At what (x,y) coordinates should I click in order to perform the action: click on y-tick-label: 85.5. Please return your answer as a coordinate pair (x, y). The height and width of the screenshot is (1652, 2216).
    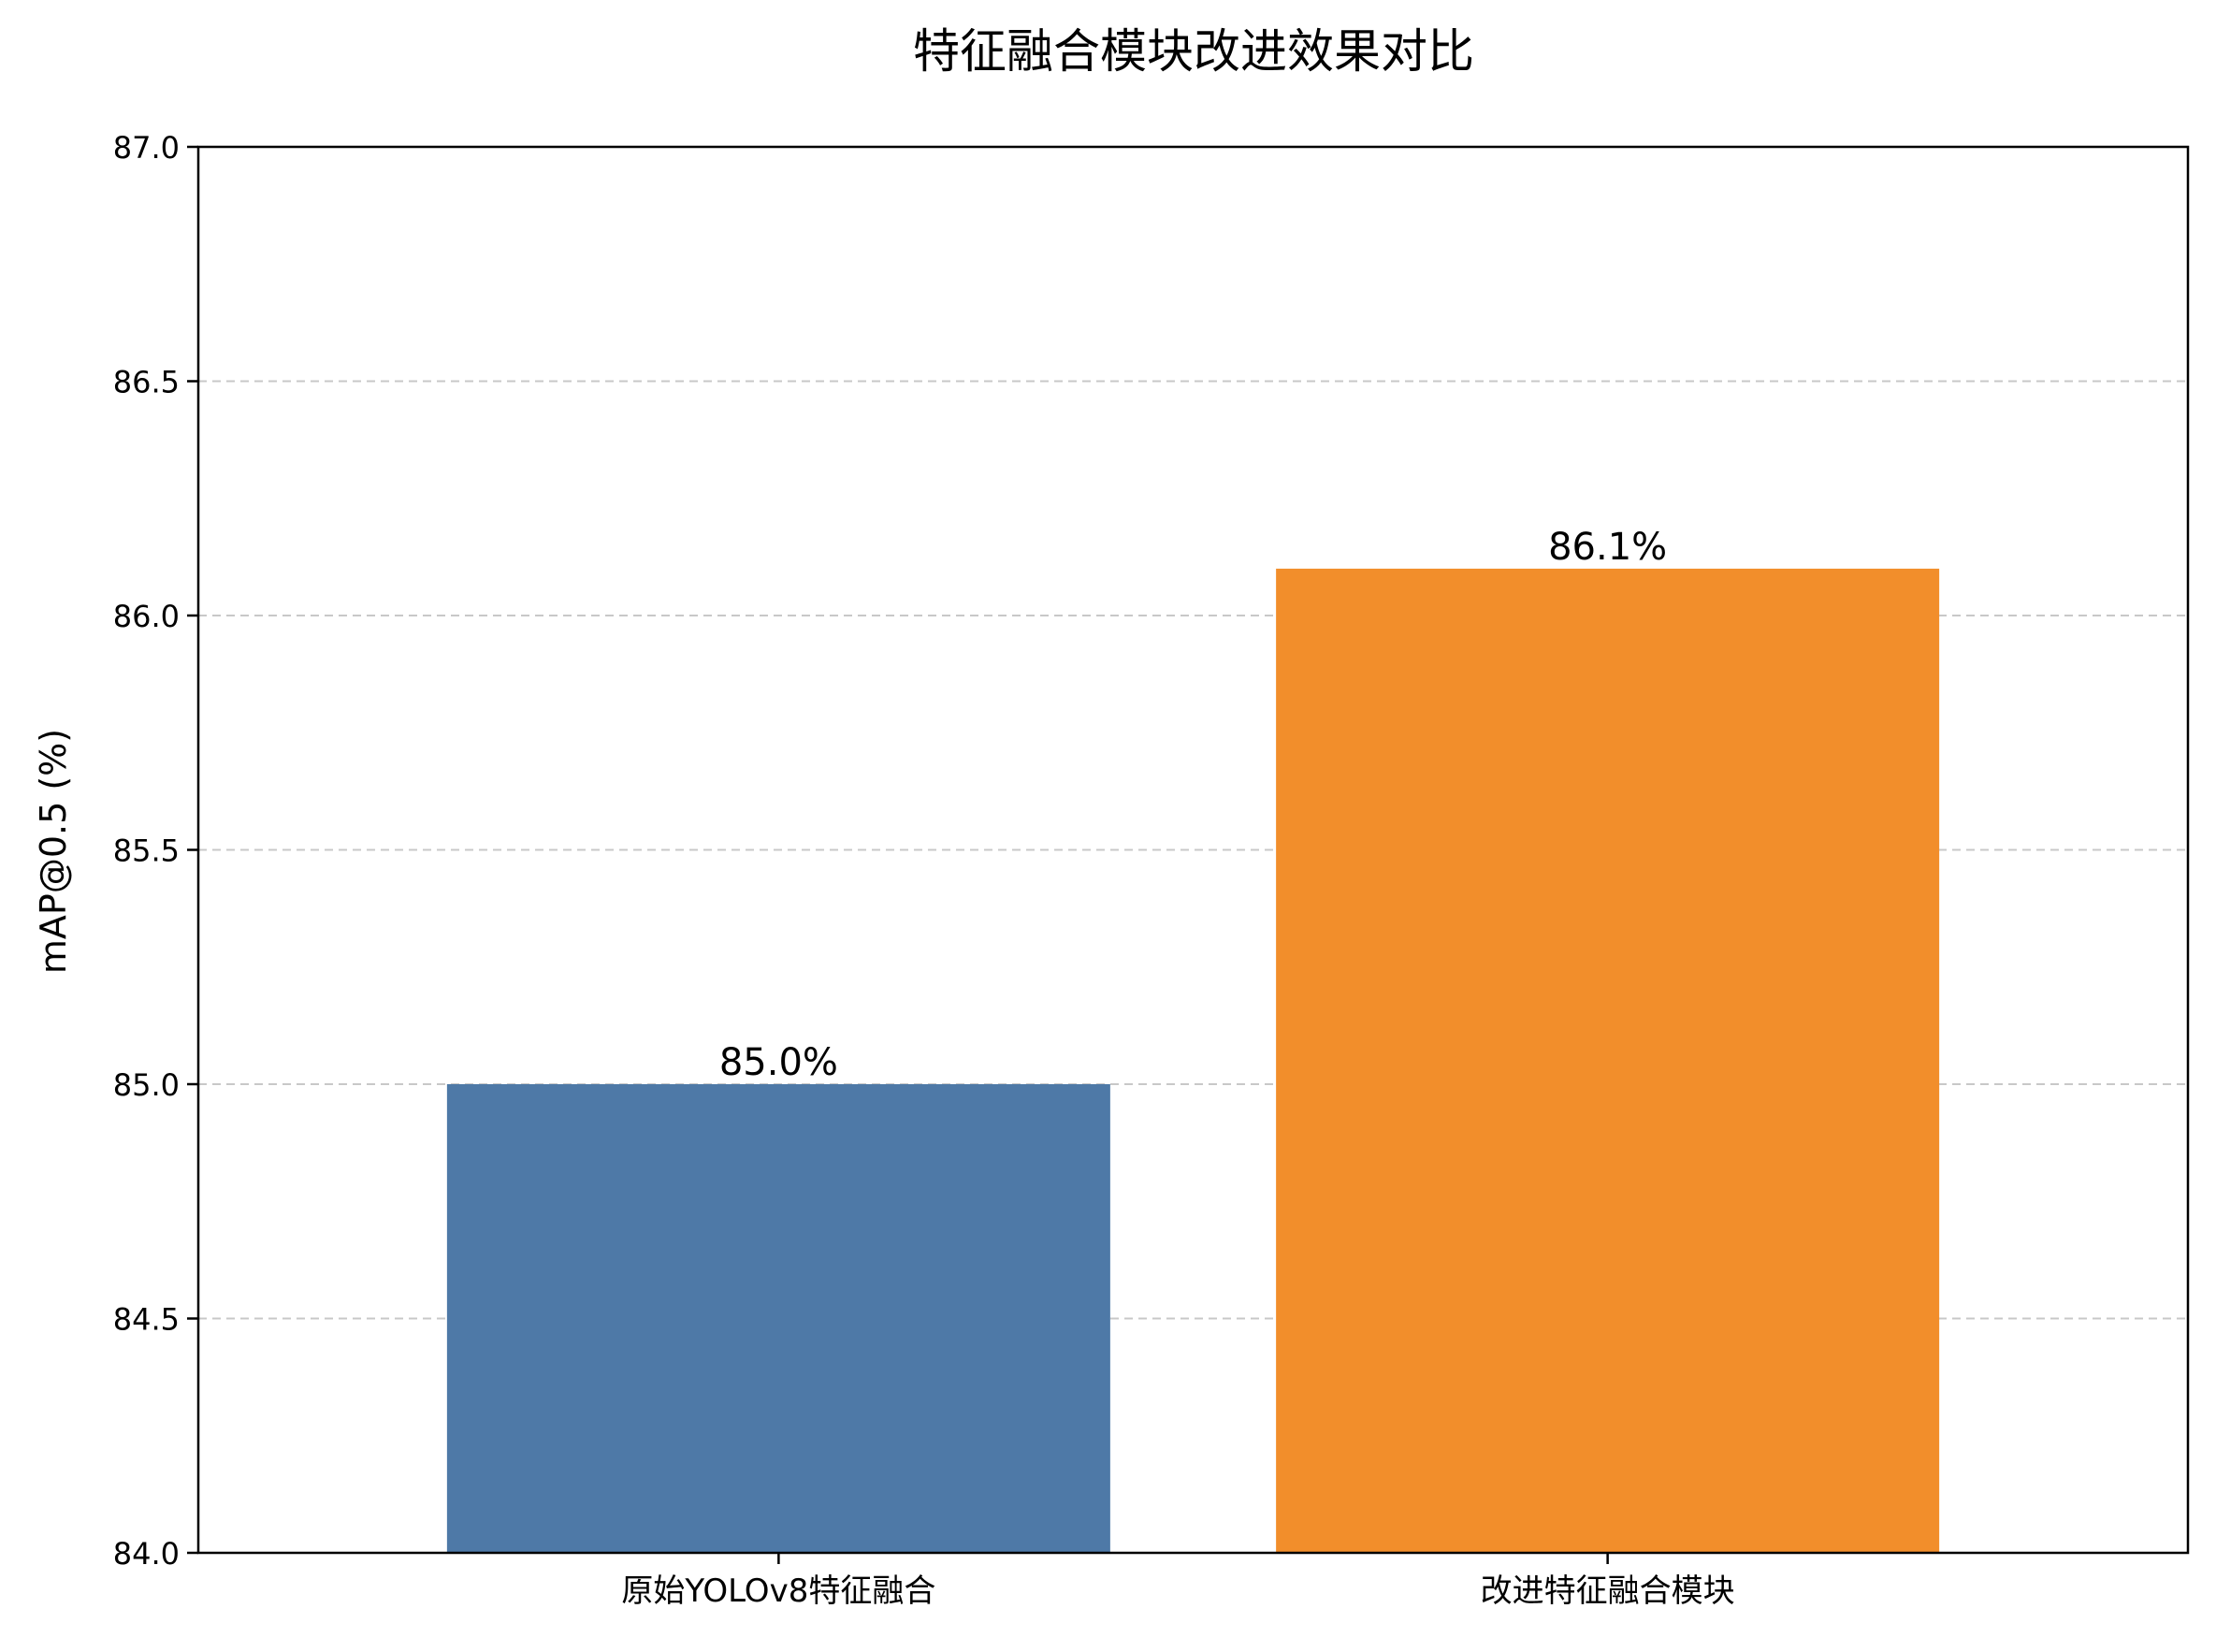
    Looking at the image, I should click on (147, 851).